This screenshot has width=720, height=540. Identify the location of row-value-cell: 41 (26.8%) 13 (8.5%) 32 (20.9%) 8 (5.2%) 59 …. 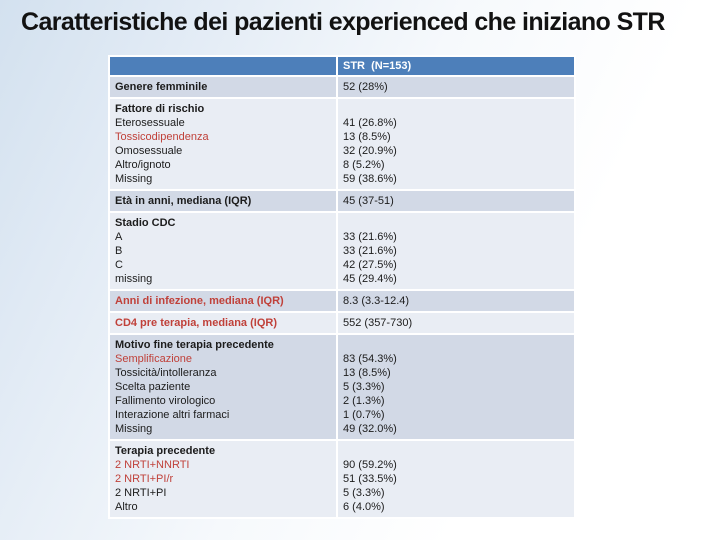
(456, 144).